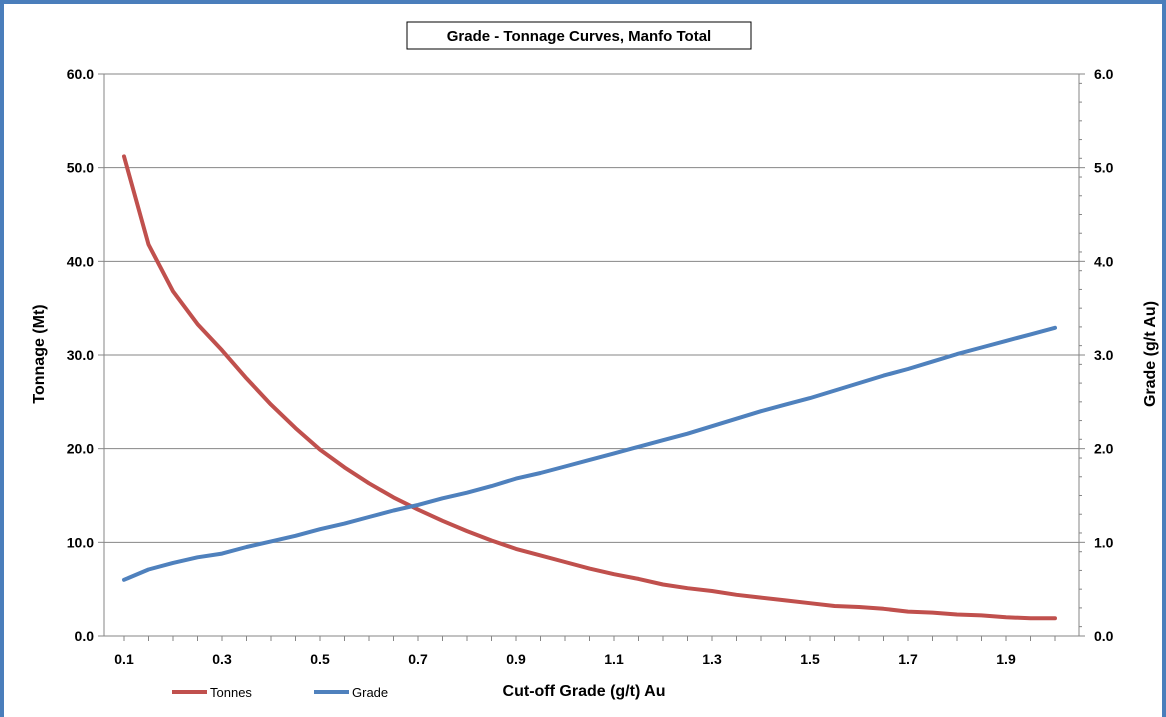 The width and height of the screenshot is (1166, 717). What do you see at coordinates (80, 449) in the screenshot?
I see `y-tick-label: 20.0` at bounding box center [80, 449].